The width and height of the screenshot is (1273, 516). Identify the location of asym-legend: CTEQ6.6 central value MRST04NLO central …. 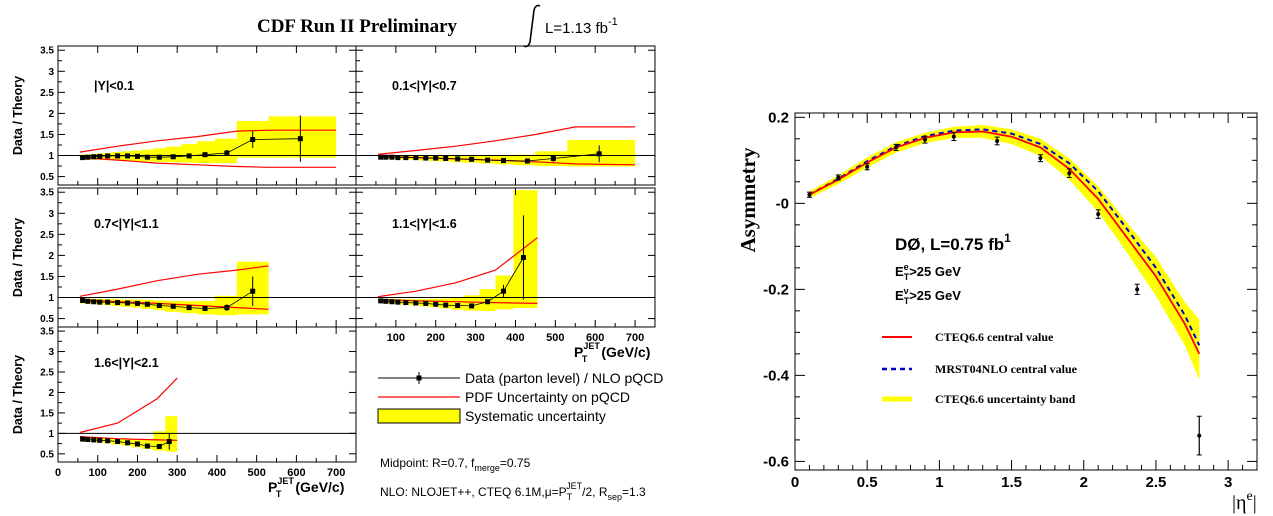
(980, 368).